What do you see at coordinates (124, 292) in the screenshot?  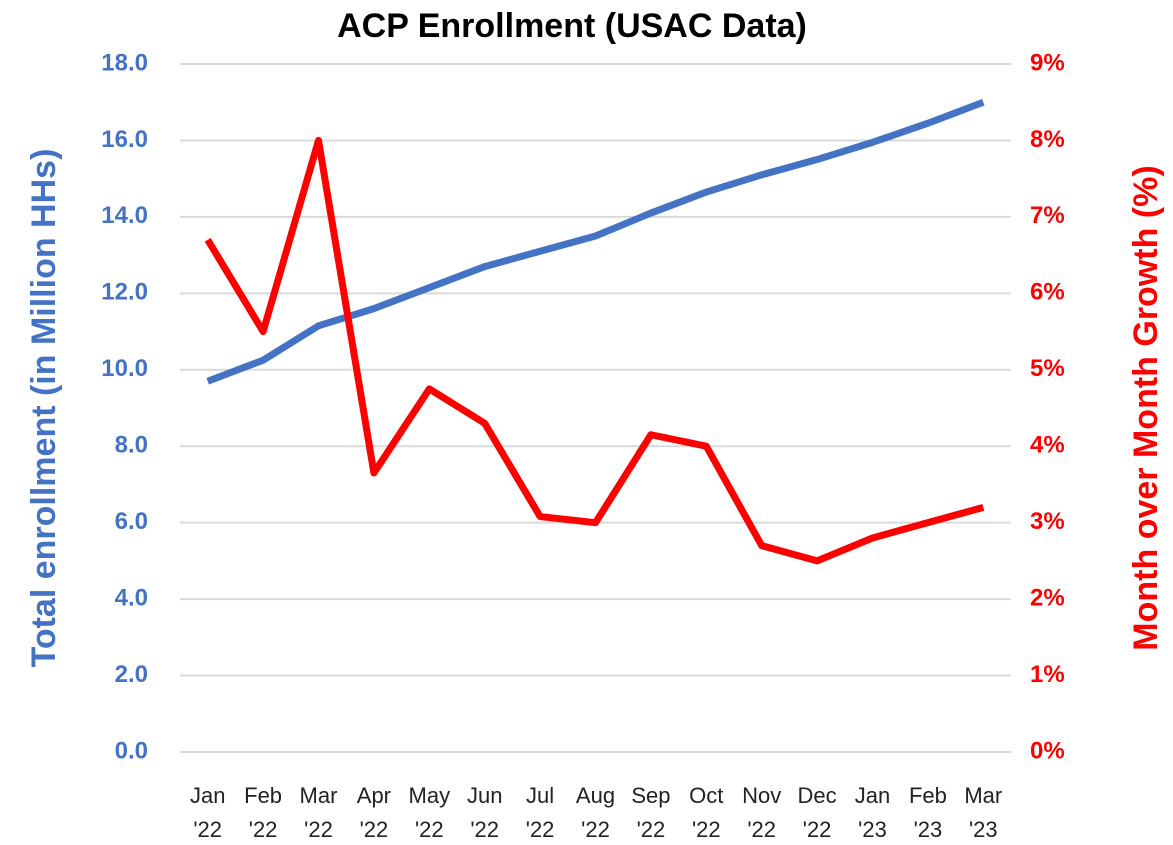 I see `y-tick-label: 12.0` at bounding box center [124, 292].